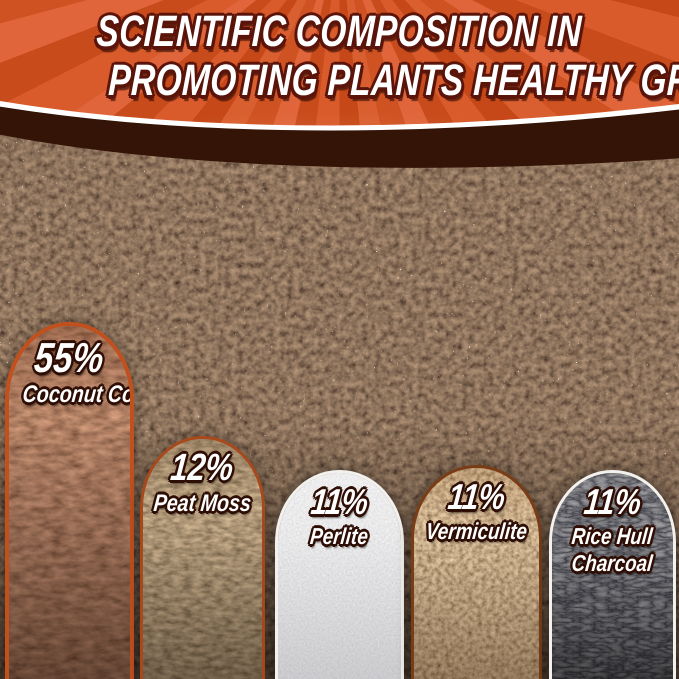  Describe the element at coordinates (476, 531) in the screenshot. I see `vermiculite-label: Vermiculite` at that location.